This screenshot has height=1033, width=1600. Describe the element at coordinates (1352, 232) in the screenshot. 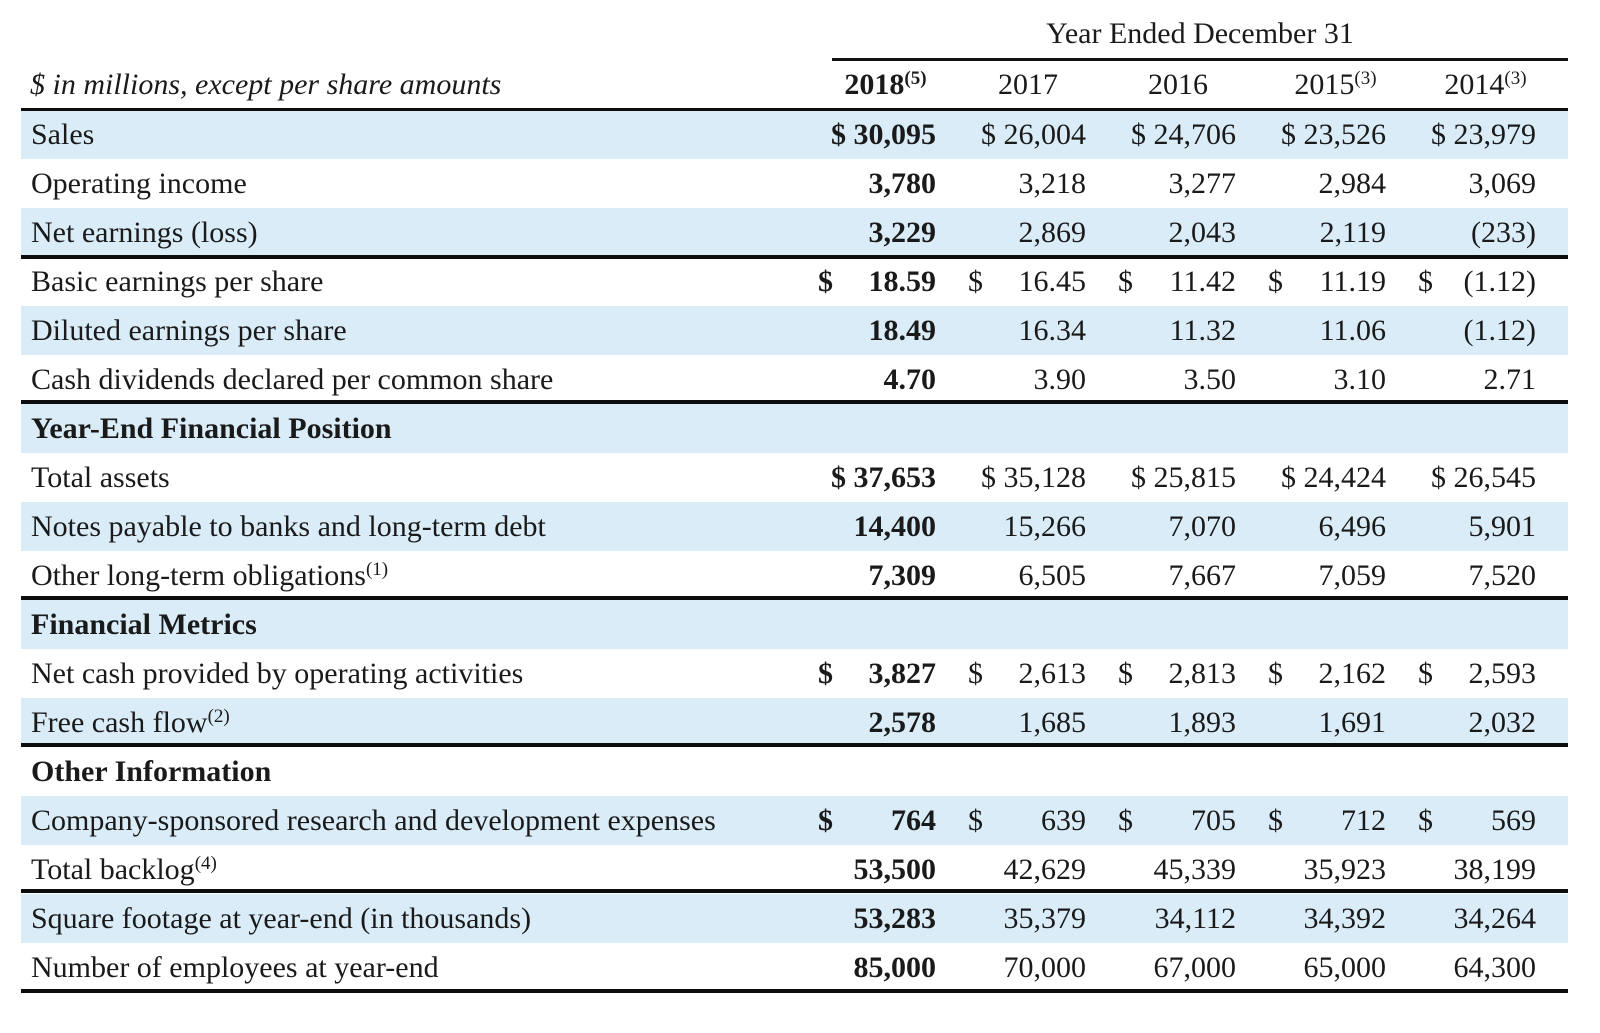

I see `cell-value: 2,119` at that location.